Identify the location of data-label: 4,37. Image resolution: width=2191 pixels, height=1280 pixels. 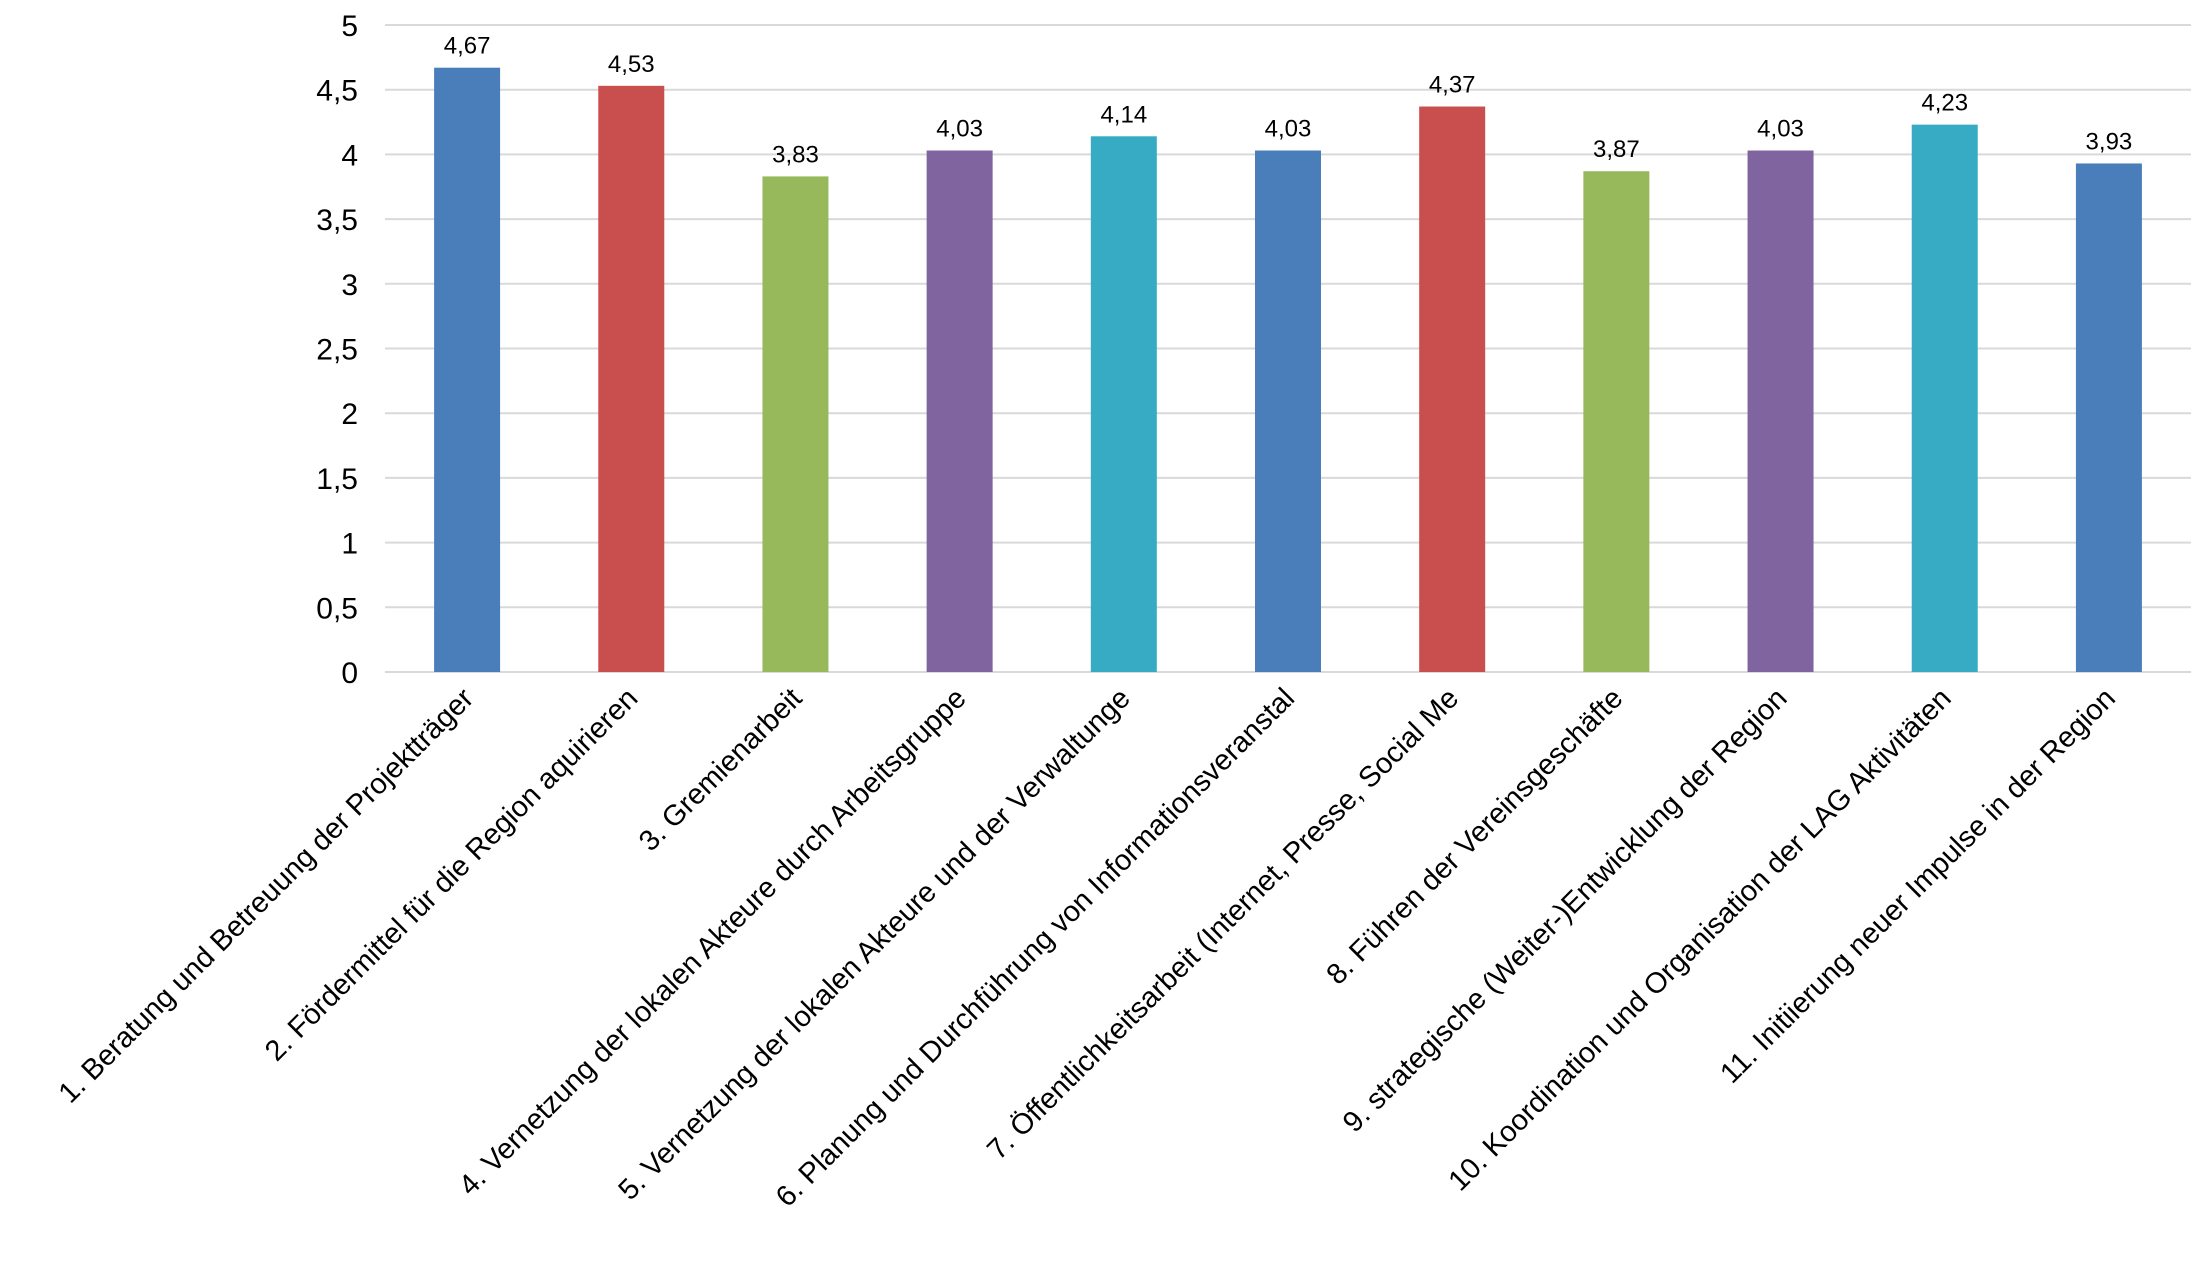
(1452, 85).